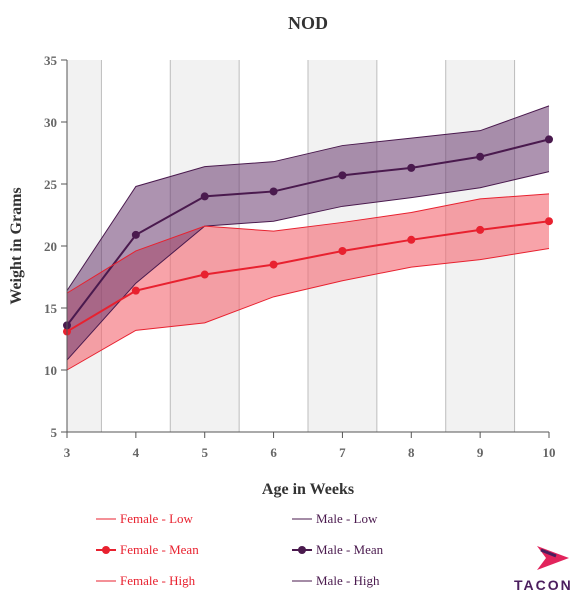 This screenshot has width=570, height=600. What do you see at coordinates (480, 452) in the screenshot?
I see `x-tick-label: 9` at bounding box center [480, 452].